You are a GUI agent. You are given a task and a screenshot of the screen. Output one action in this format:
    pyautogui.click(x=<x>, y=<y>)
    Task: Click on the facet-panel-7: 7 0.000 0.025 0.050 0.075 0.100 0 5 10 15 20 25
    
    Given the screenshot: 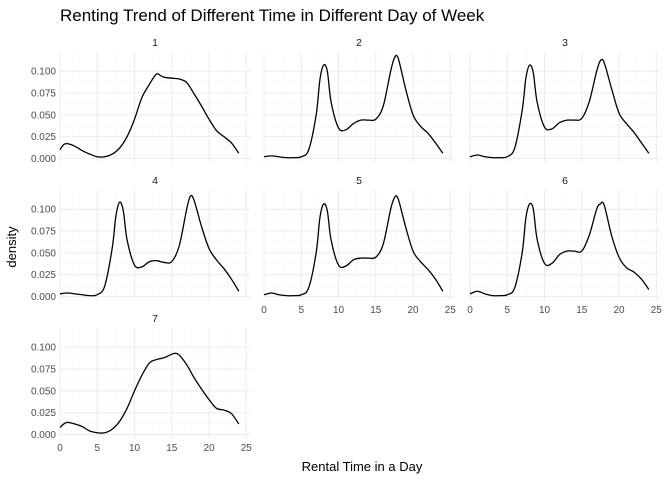 What is the action you would take?
    pyautogui.click(x=141, y=383)
    